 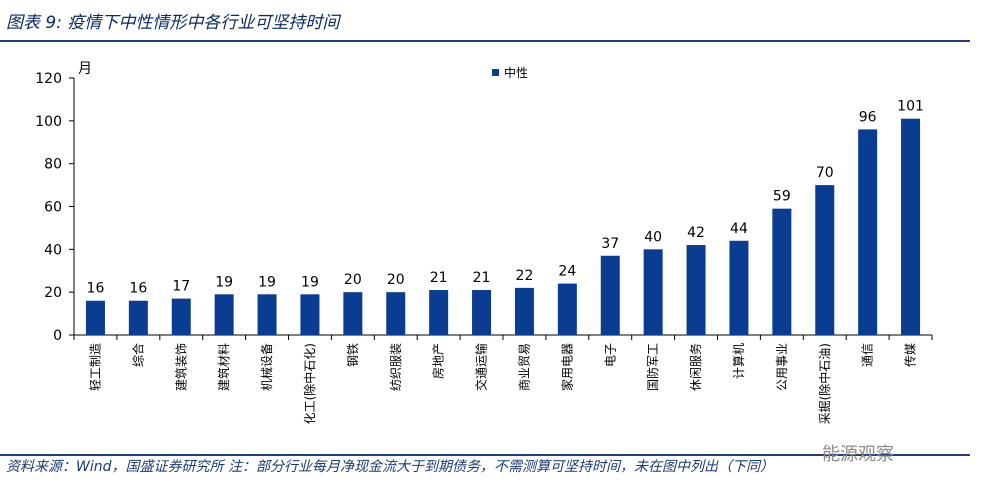 What do you see at coordinates (910, 355) in the screenshot?
I see `x-category-label: 传媒` at bounding box center [910, 355].